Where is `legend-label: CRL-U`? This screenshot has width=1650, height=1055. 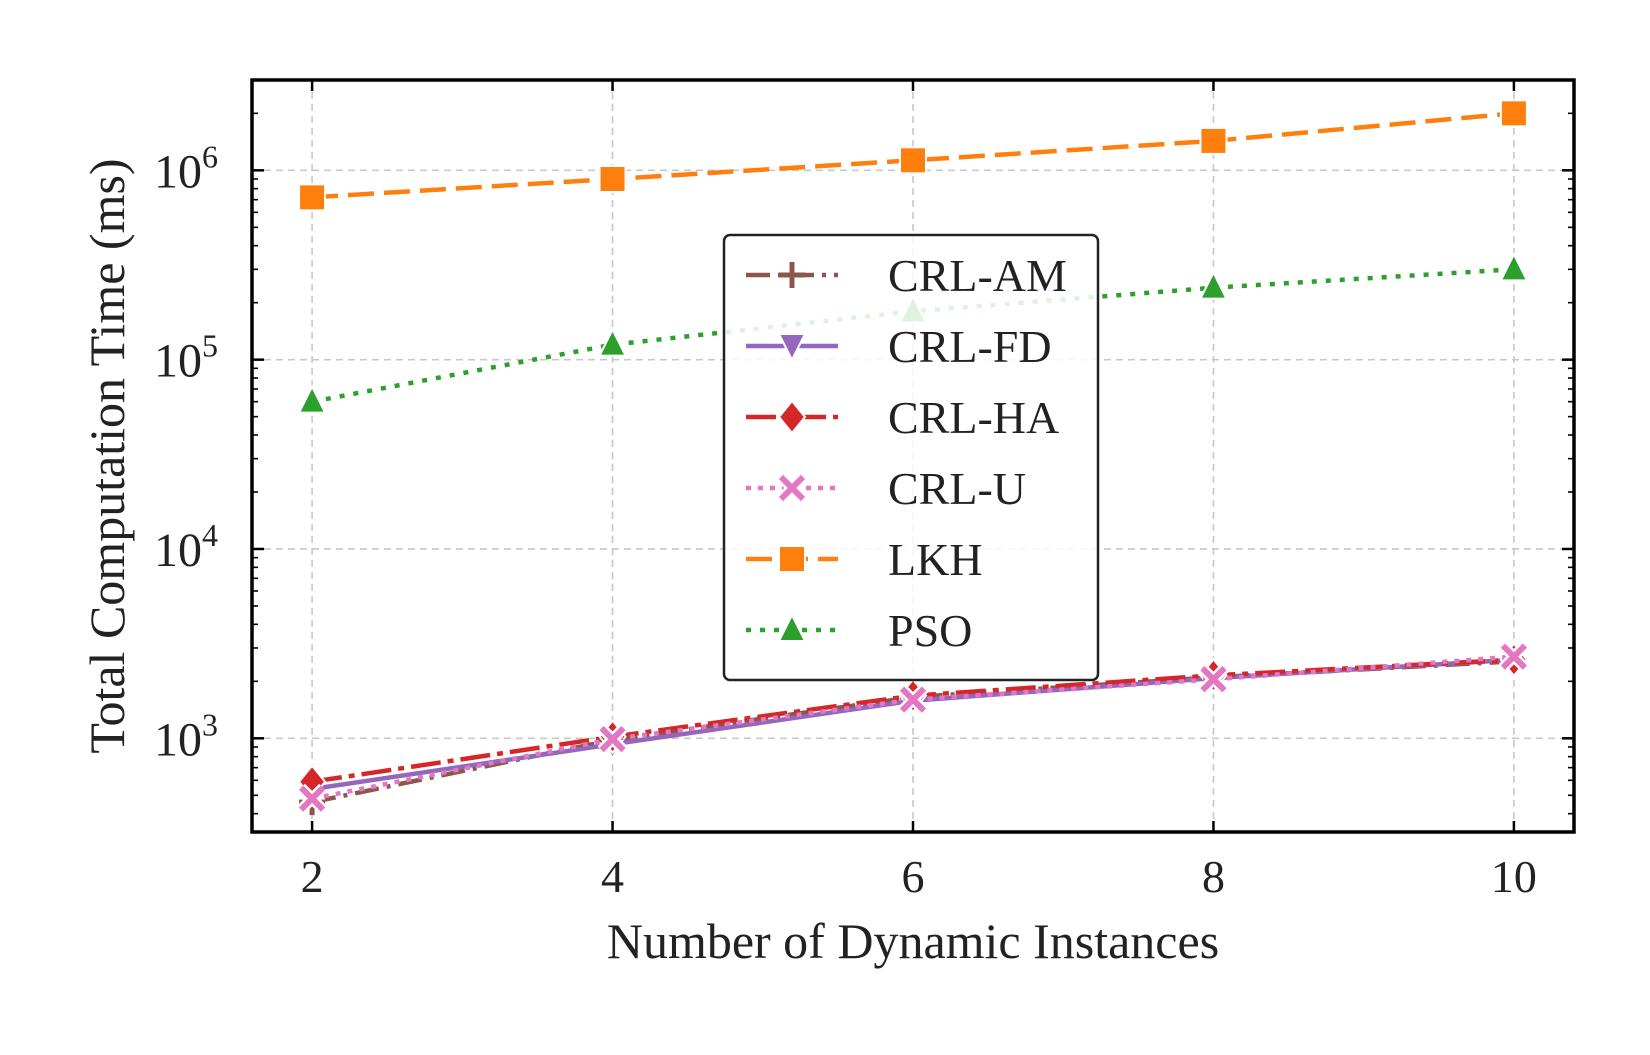
legend-label: CRL-U is located at coordinates (957, 488).